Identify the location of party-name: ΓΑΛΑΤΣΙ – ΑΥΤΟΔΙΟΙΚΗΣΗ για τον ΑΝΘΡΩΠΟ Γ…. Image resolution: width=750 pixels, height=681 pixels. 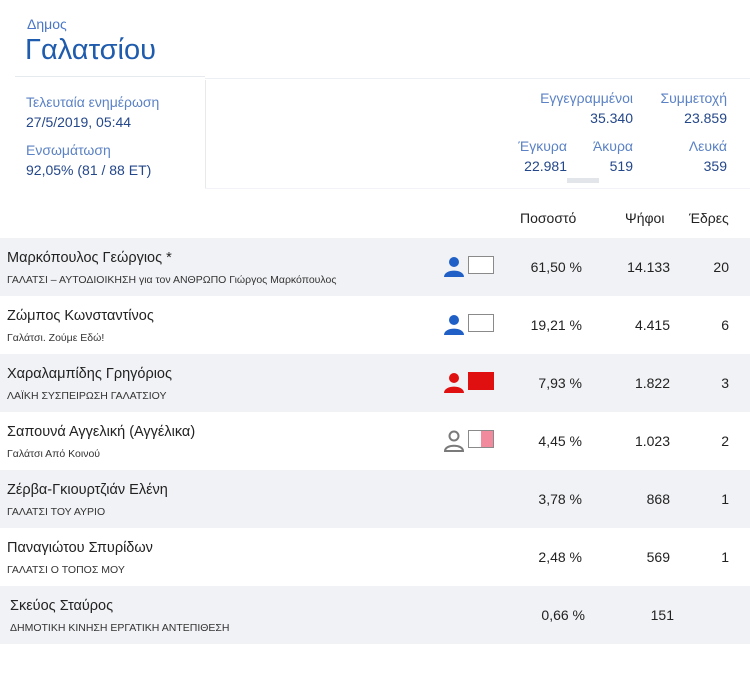
(172, 280).